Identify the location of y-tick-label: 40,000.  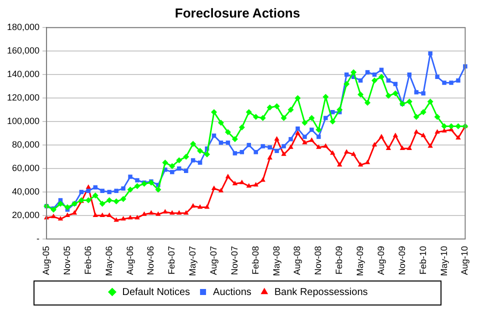
(26, 191).